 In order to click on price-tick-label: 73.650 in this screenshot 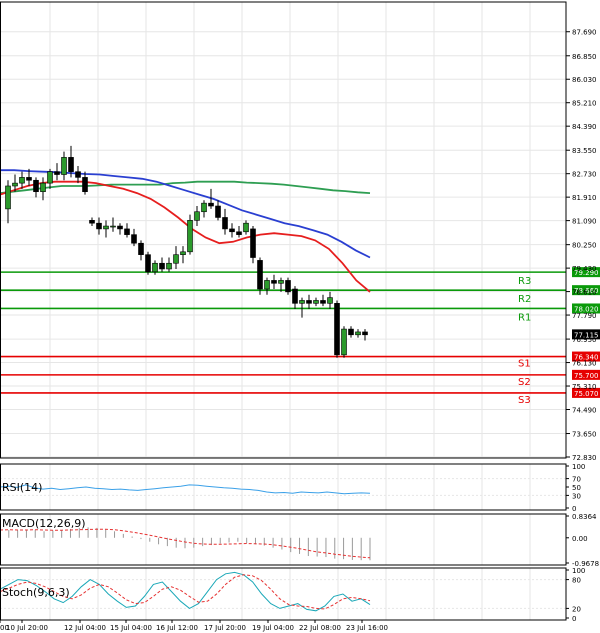, I will do `click(584, 435)`.